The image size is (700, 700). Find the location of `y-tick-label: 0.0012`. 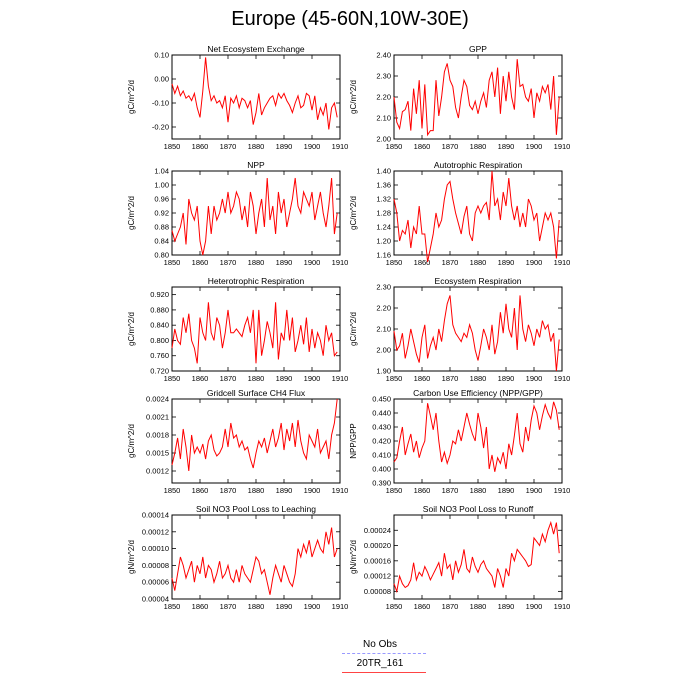

y-tick-label: 0.0012 is located at coordinates (157, 471).